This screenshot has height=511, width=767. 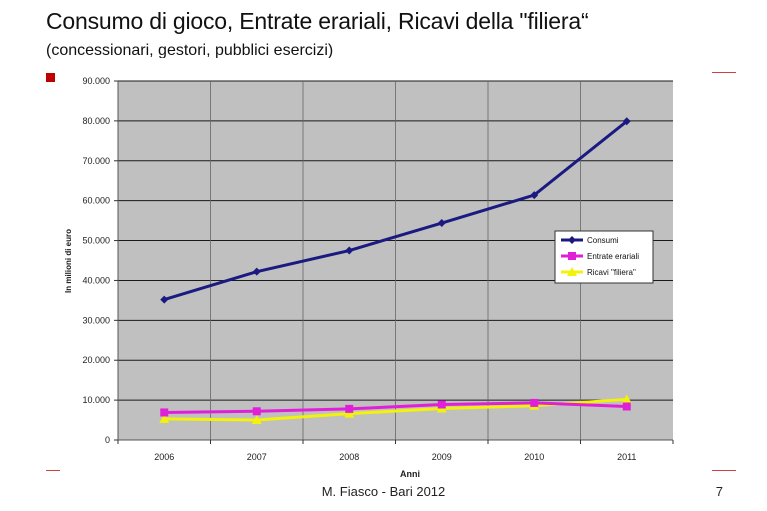 What do you see at coordinates (96, 201) in the screenshot?
I see `y-tick-label: 60.000` at bounding box center [96, 201].